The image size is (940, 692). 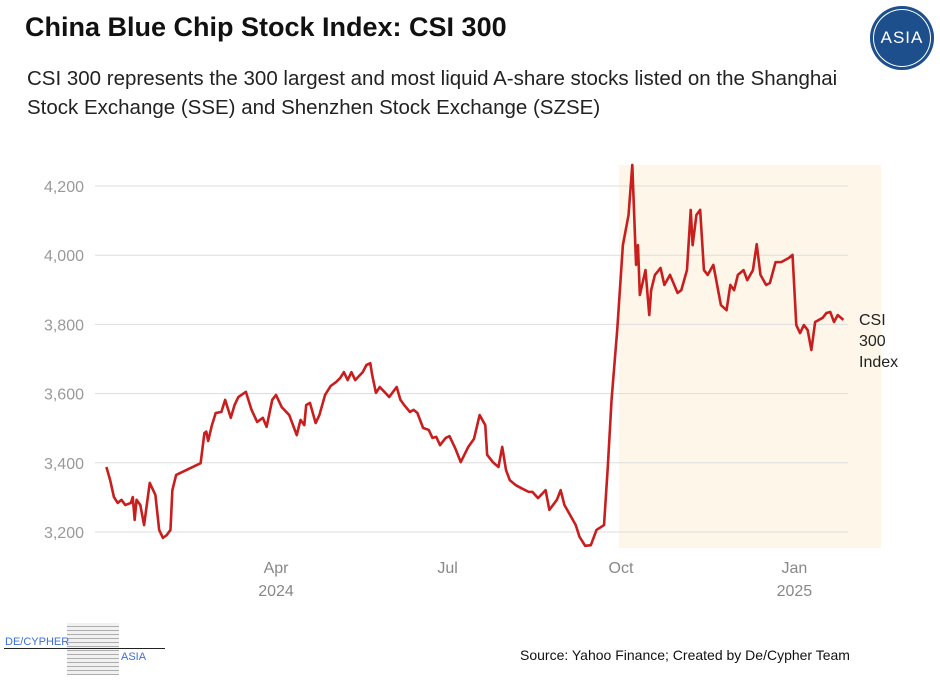 I want to click on y-tick-label: 3,200, so click(x=64, y=533).